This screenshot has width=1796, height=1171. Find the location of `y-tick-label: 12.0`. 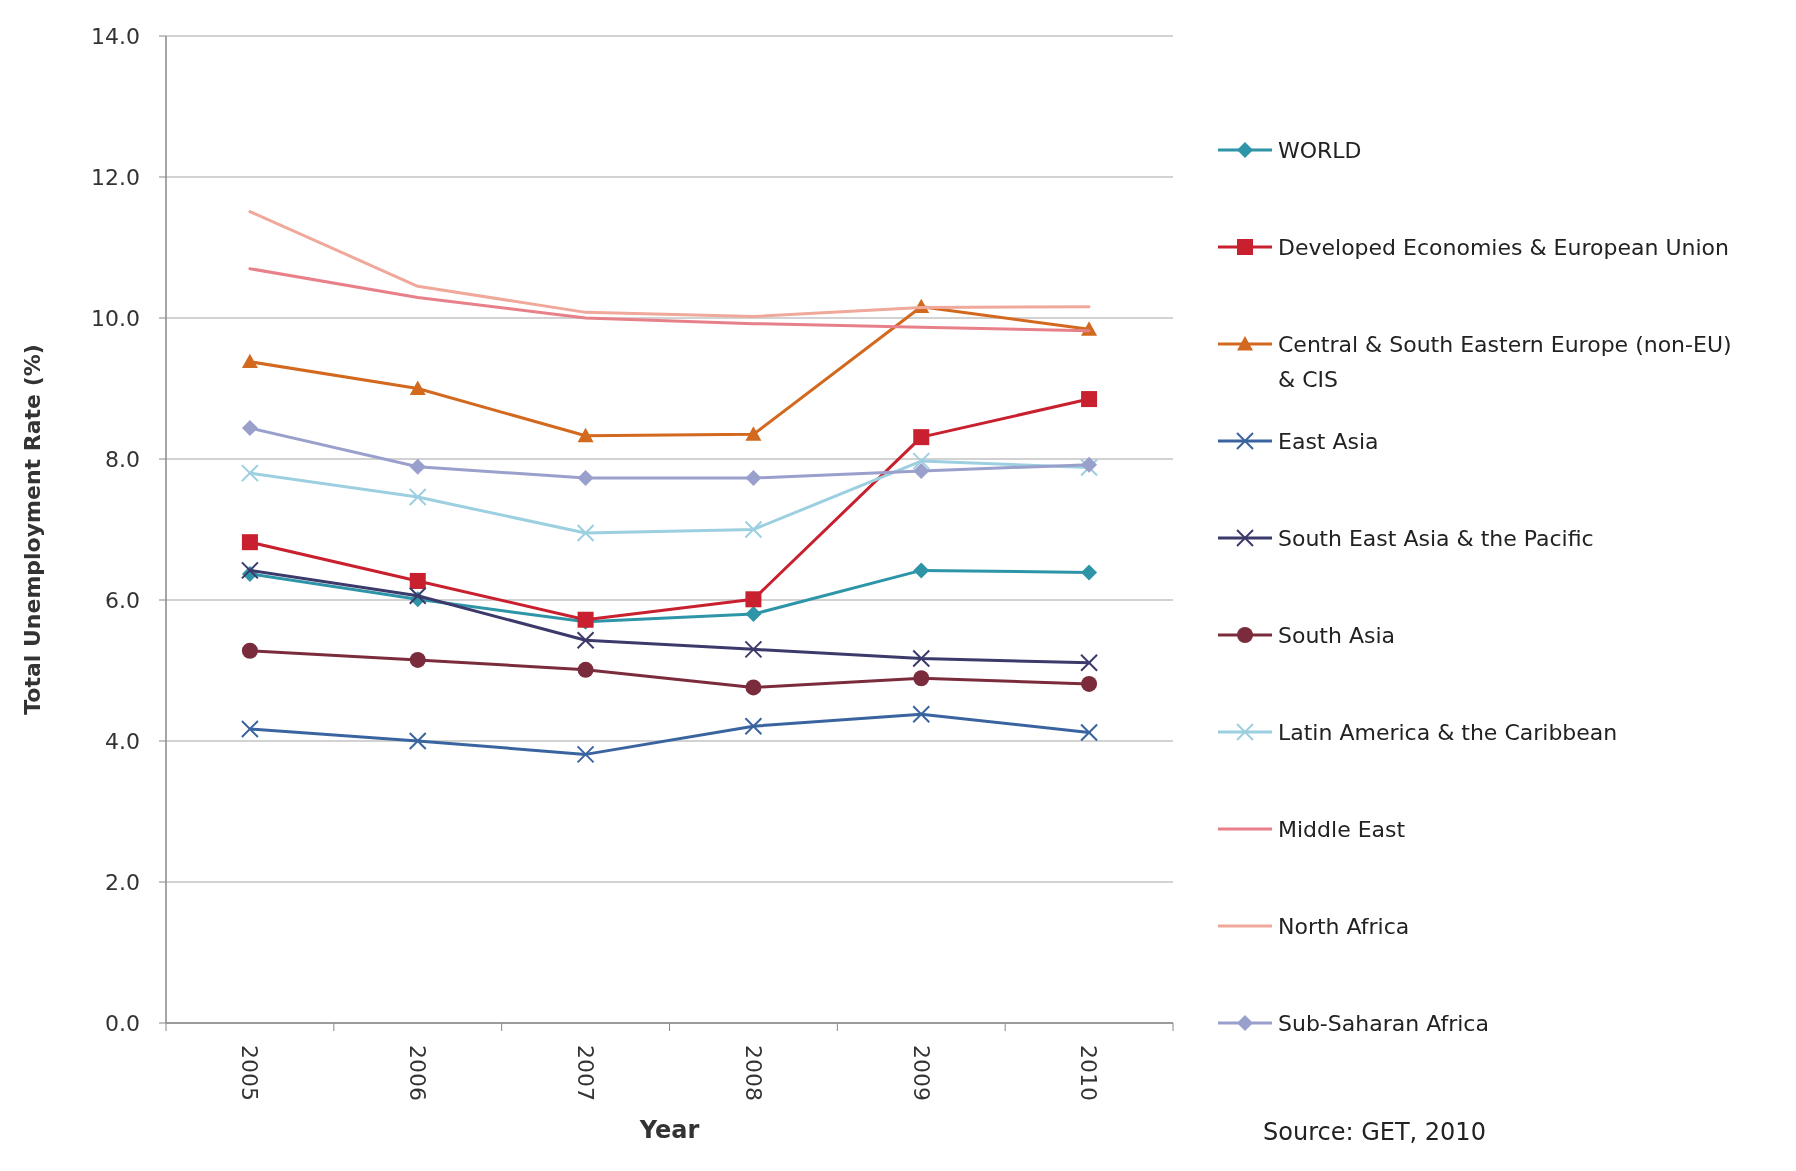

y-tick-label: 12.0 is located at coordinates (115, 177).